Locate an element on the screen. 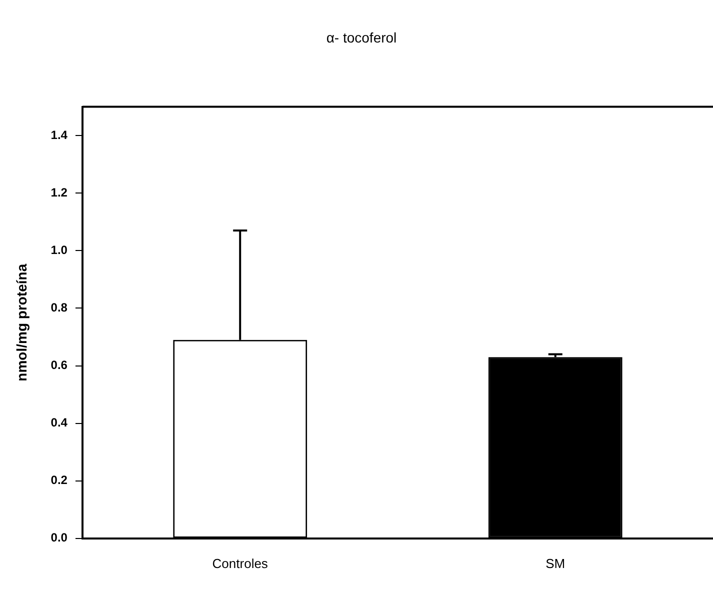 This screenshot has width=713, height=610. y-tick-label: 1.2 is located at coordinates (59, 192).